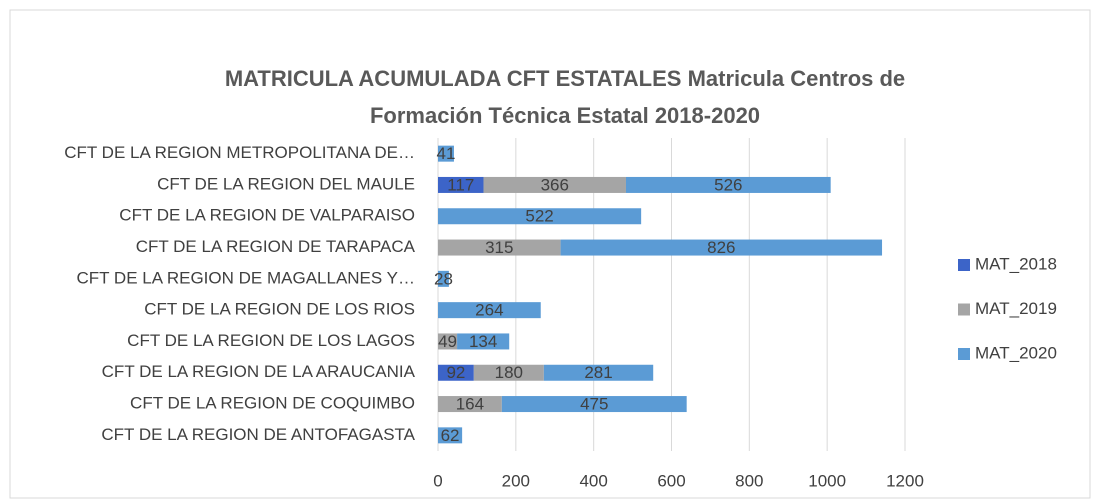 Image resolution: width=1100 pixels, height=502 pixels. I want to click on y-tick-label: CFT DE LA REGION DE COQUIMBO, so click(272, 403).